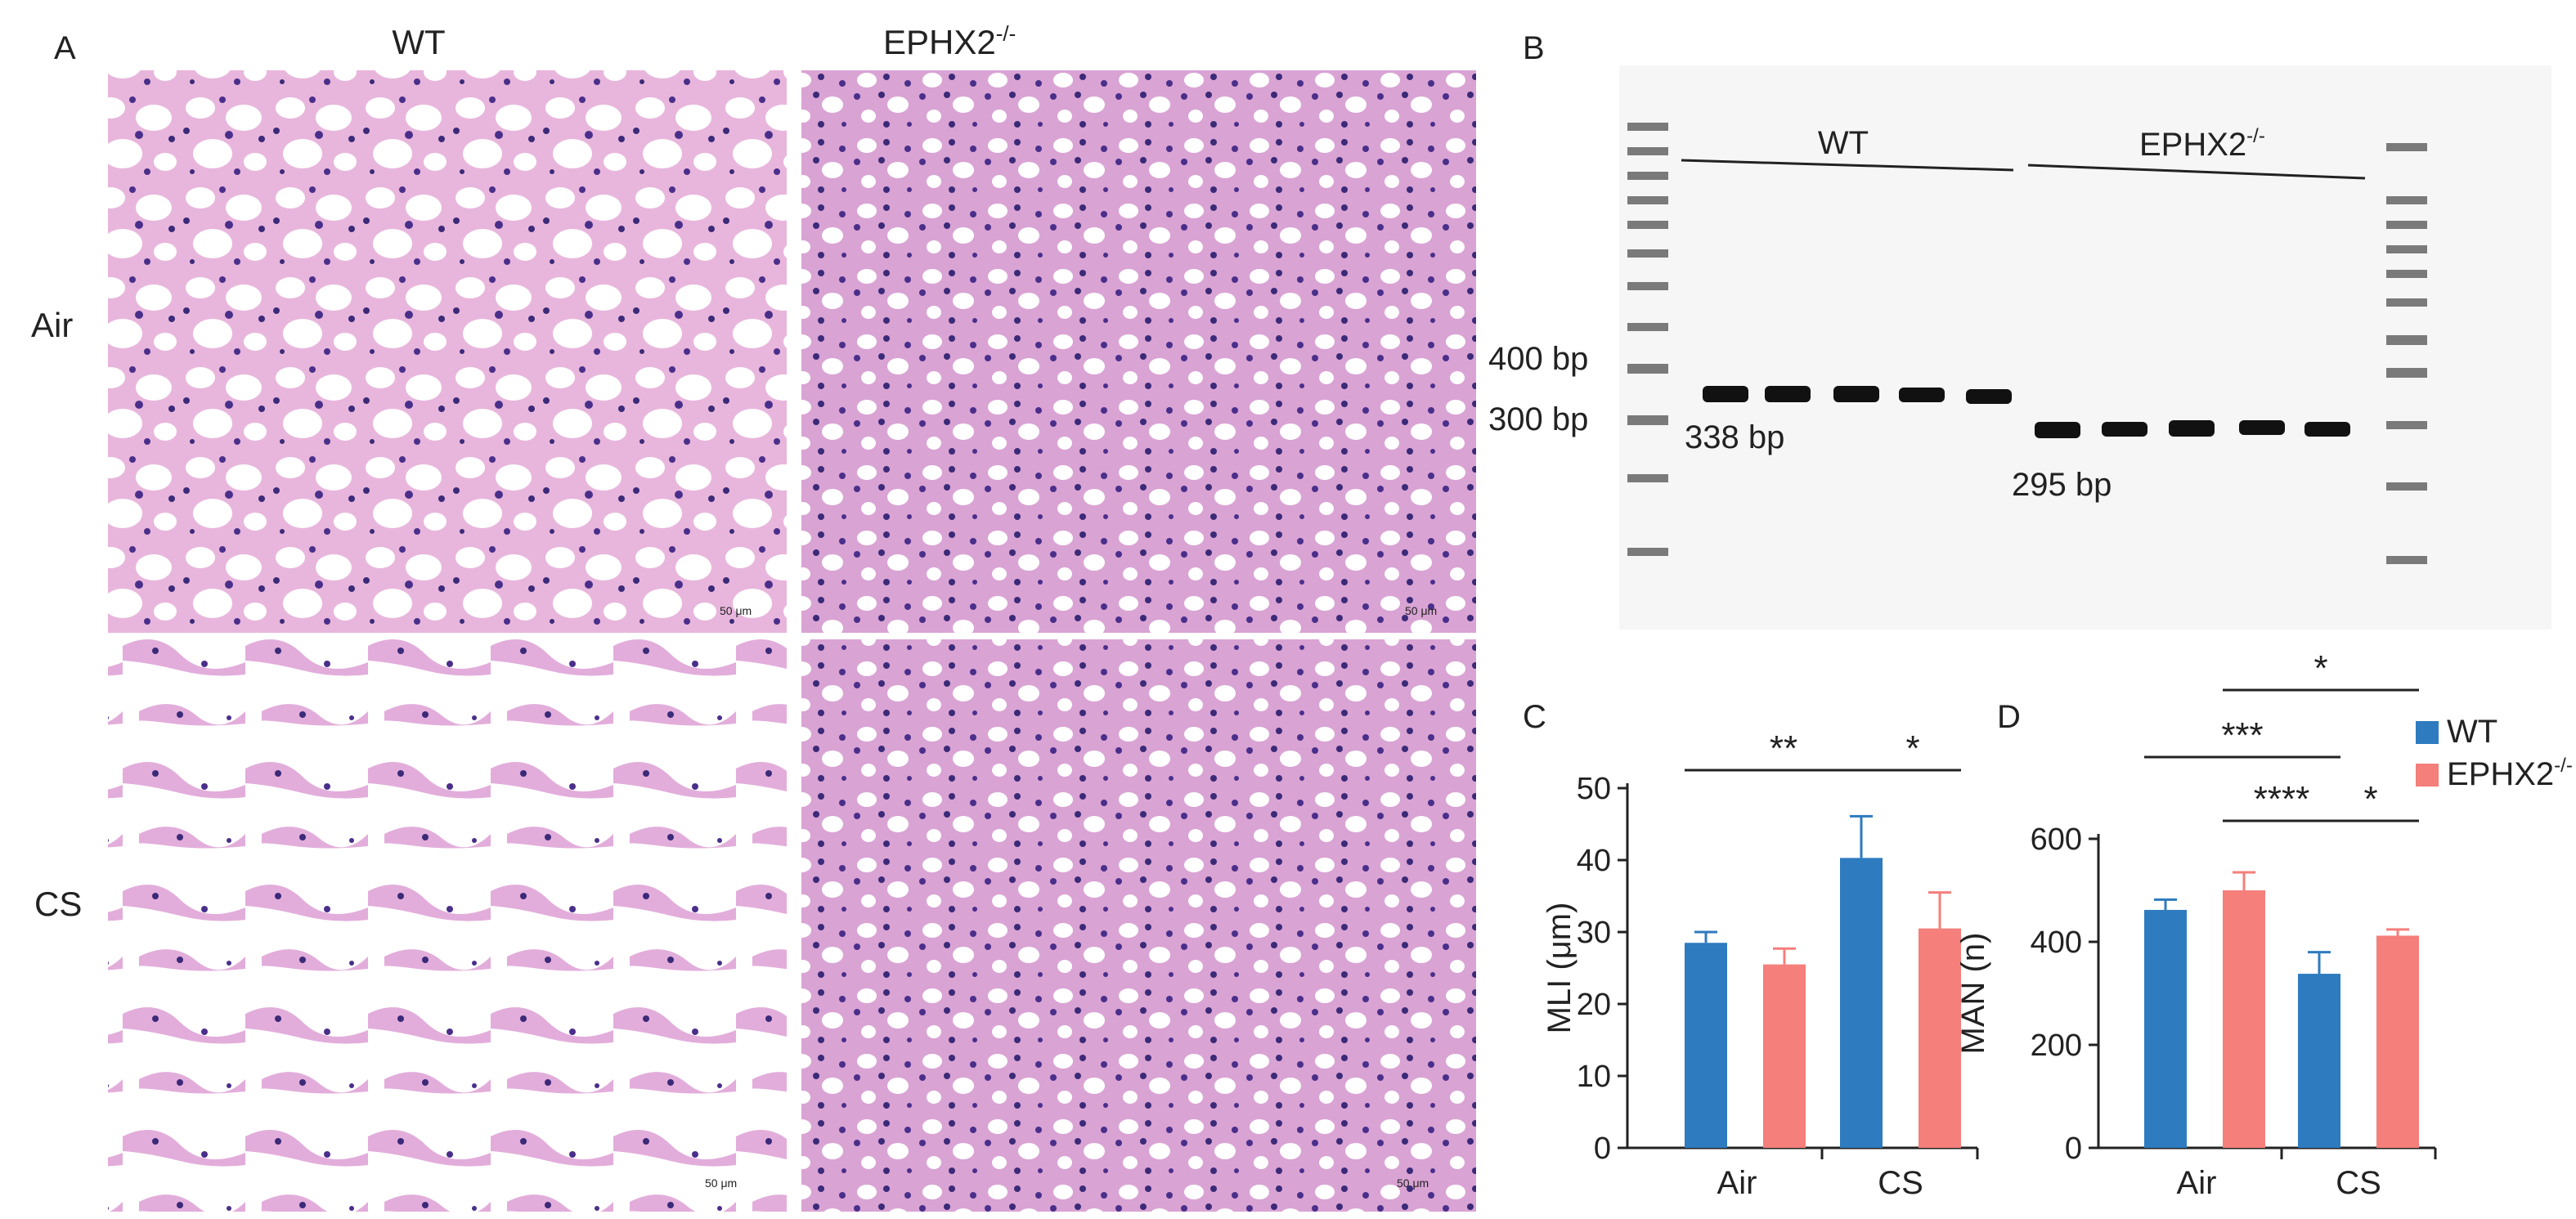 Image resolution: width=2576 pixels, height=1219 pixels. What do you see at coordinates (418, 42) in the screenshot?
I see `panel-a-col-wt: WT` at bounding box center [418, 42].